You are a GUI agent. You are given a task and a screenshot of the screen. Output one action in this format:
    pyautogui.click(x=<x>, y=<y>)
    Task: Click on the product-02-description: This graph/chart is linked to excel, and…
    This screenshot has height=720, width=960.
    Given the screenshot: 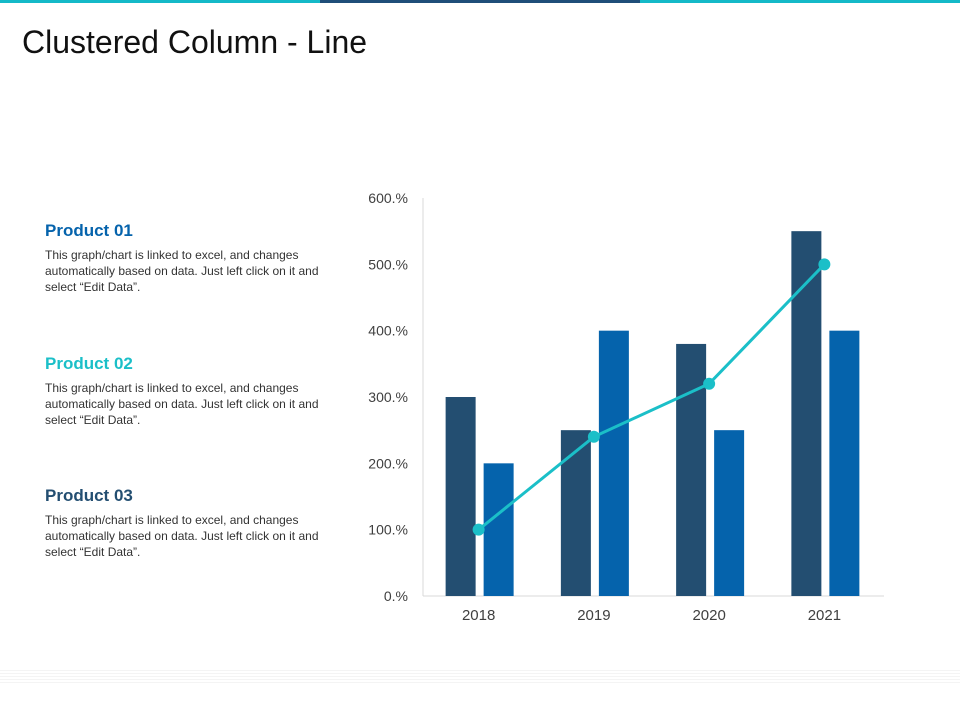 What is the action you would take?
    pyautogui.click(x=182, y=404)
    